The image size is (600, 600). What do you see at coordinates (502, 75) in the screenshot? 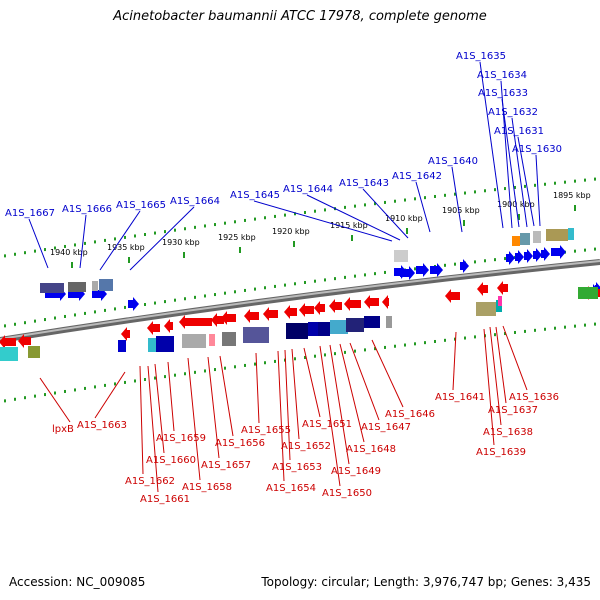
I see `forward-gene-label: A1S_1634` at bounding box center [502, 75].